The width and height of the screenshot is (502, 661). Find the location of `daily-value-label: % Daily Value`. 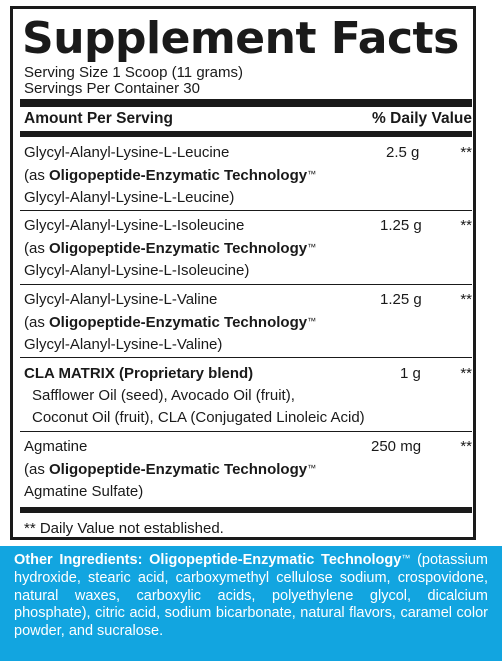

daily-value-label: % Daily Value is located at coordinates (422, 118).